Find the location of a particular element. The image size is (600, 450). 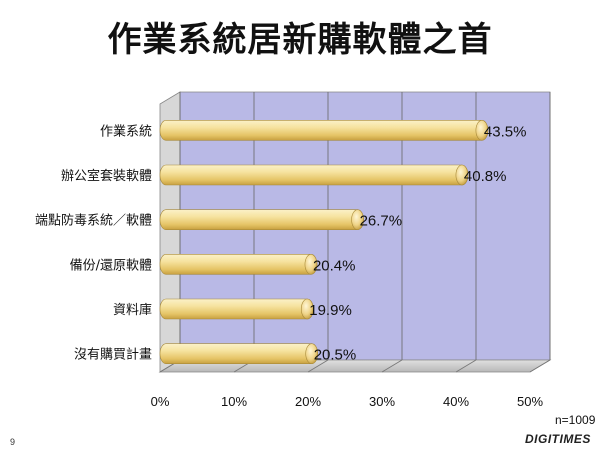

value-label: 19.9% is located at coordinates (330, 310).